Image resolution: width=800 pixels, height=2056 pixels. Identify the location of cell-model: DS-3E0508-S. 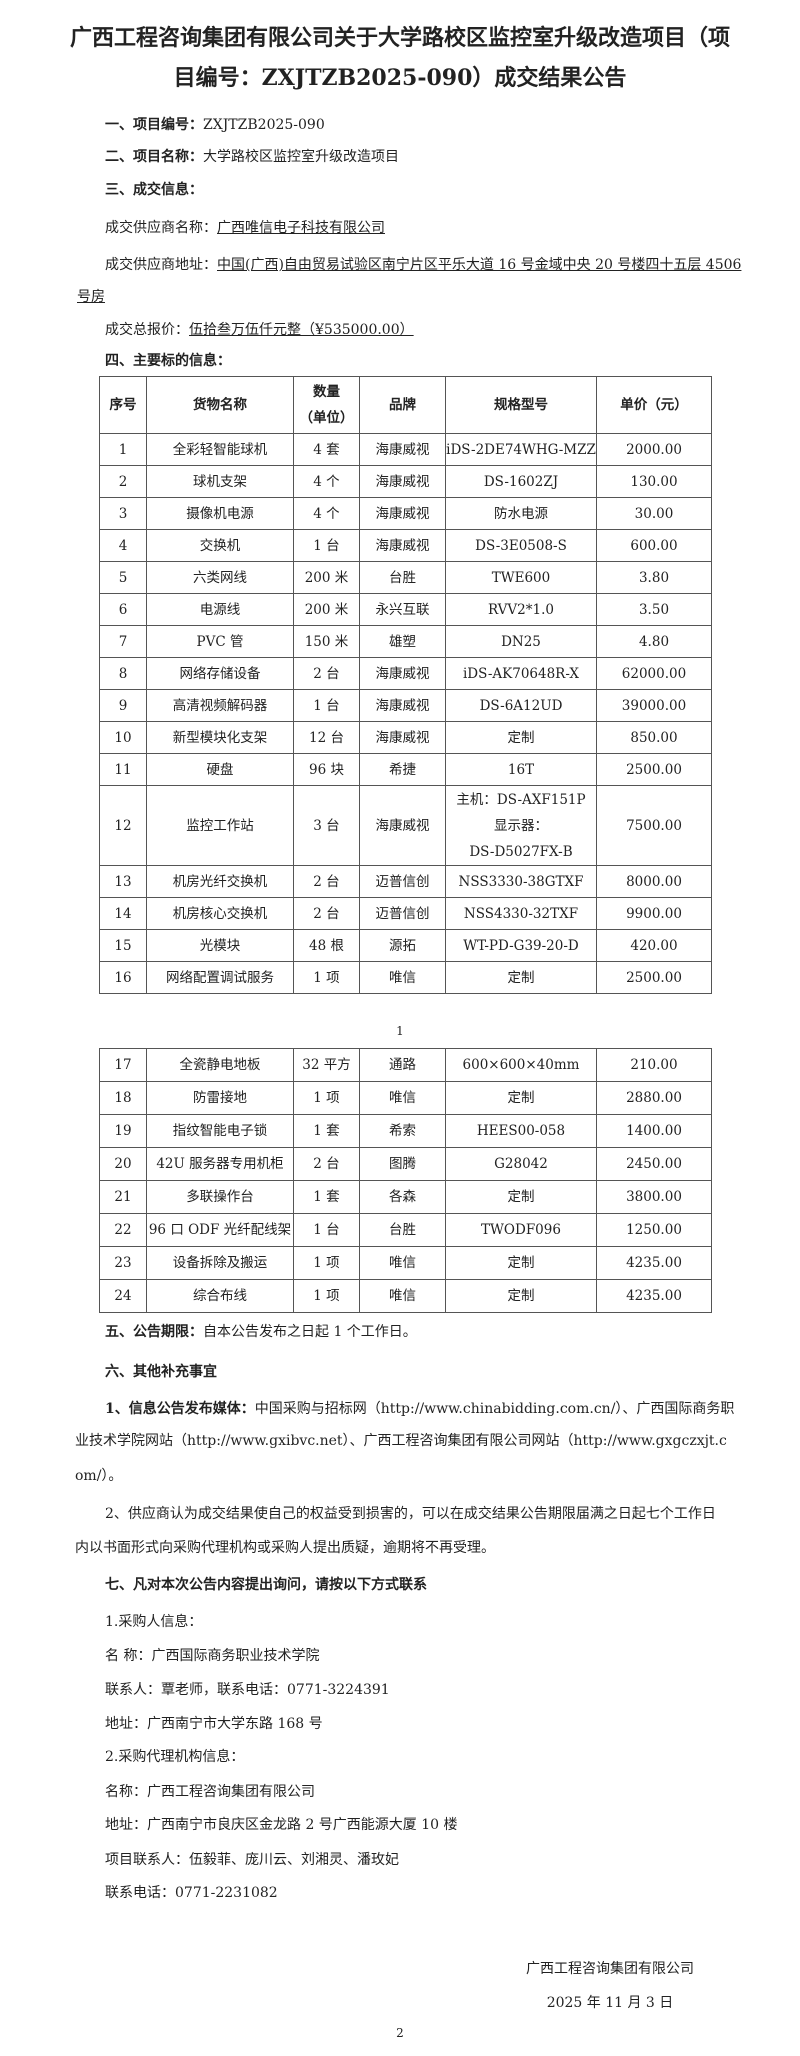
(521, 545).